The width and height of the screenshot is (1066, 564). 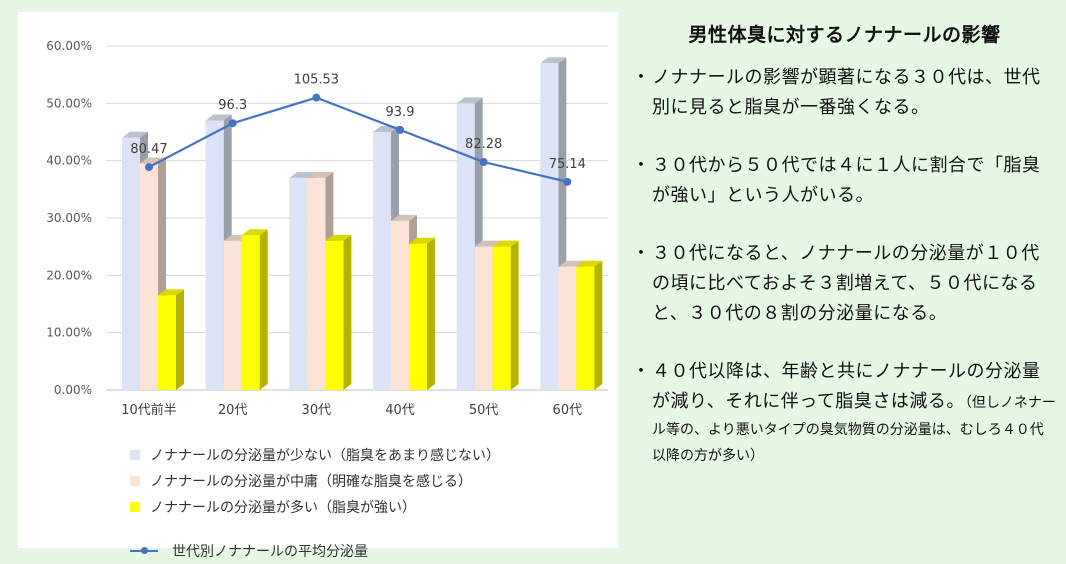 What do you see at coordinates (317, 80) in the screenshot?
I see `line-data-label: 105.53` at bounding box center [317, 80].